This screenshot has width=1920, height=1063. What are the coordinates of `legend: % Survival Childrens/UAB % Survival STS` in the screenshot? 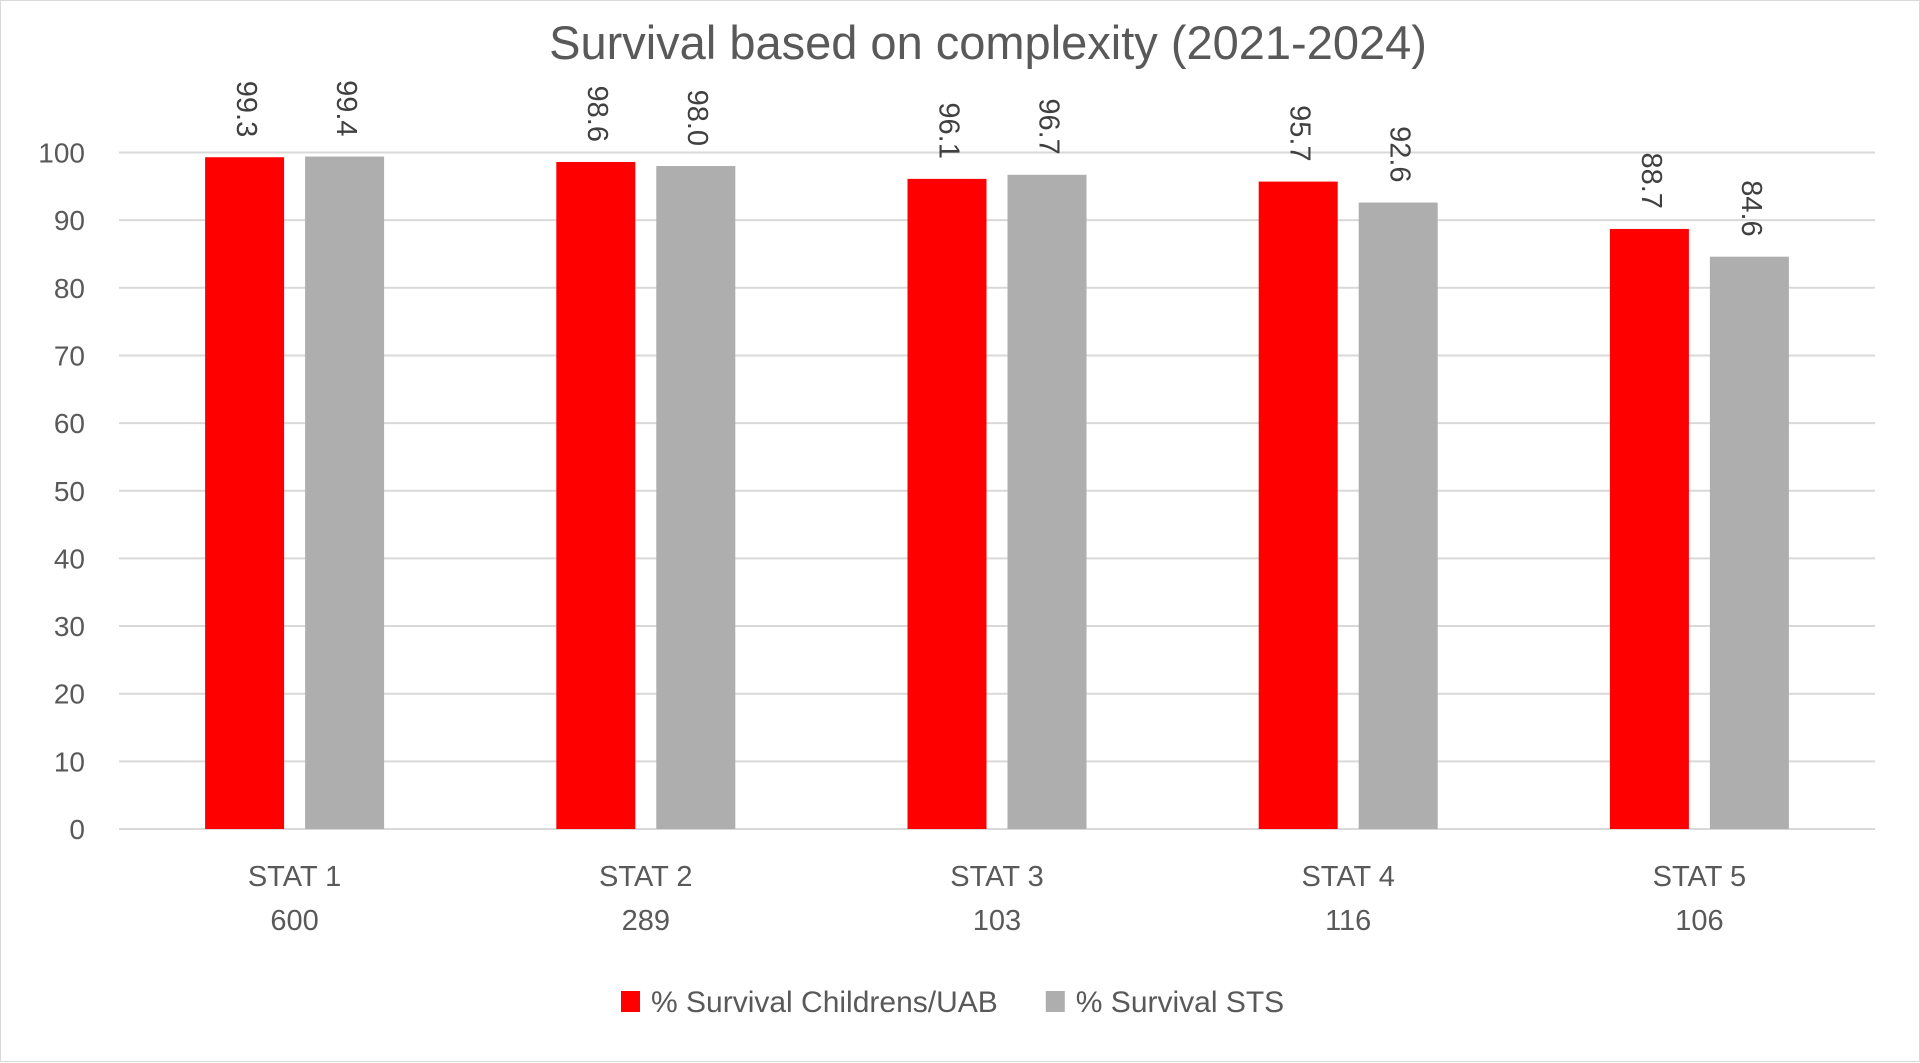 It's located at (952, 1002).